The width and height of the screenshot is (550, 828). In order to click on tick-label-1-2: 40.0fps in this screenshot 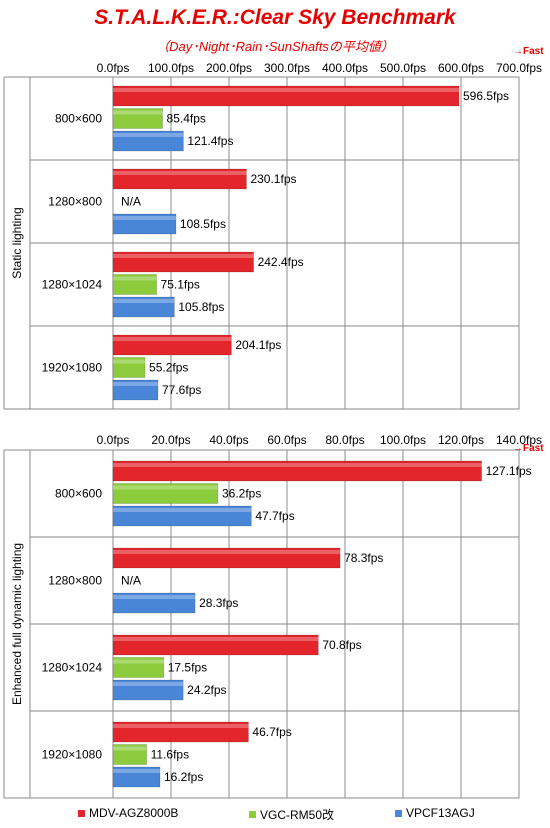, I will do `click(228, 440)`.